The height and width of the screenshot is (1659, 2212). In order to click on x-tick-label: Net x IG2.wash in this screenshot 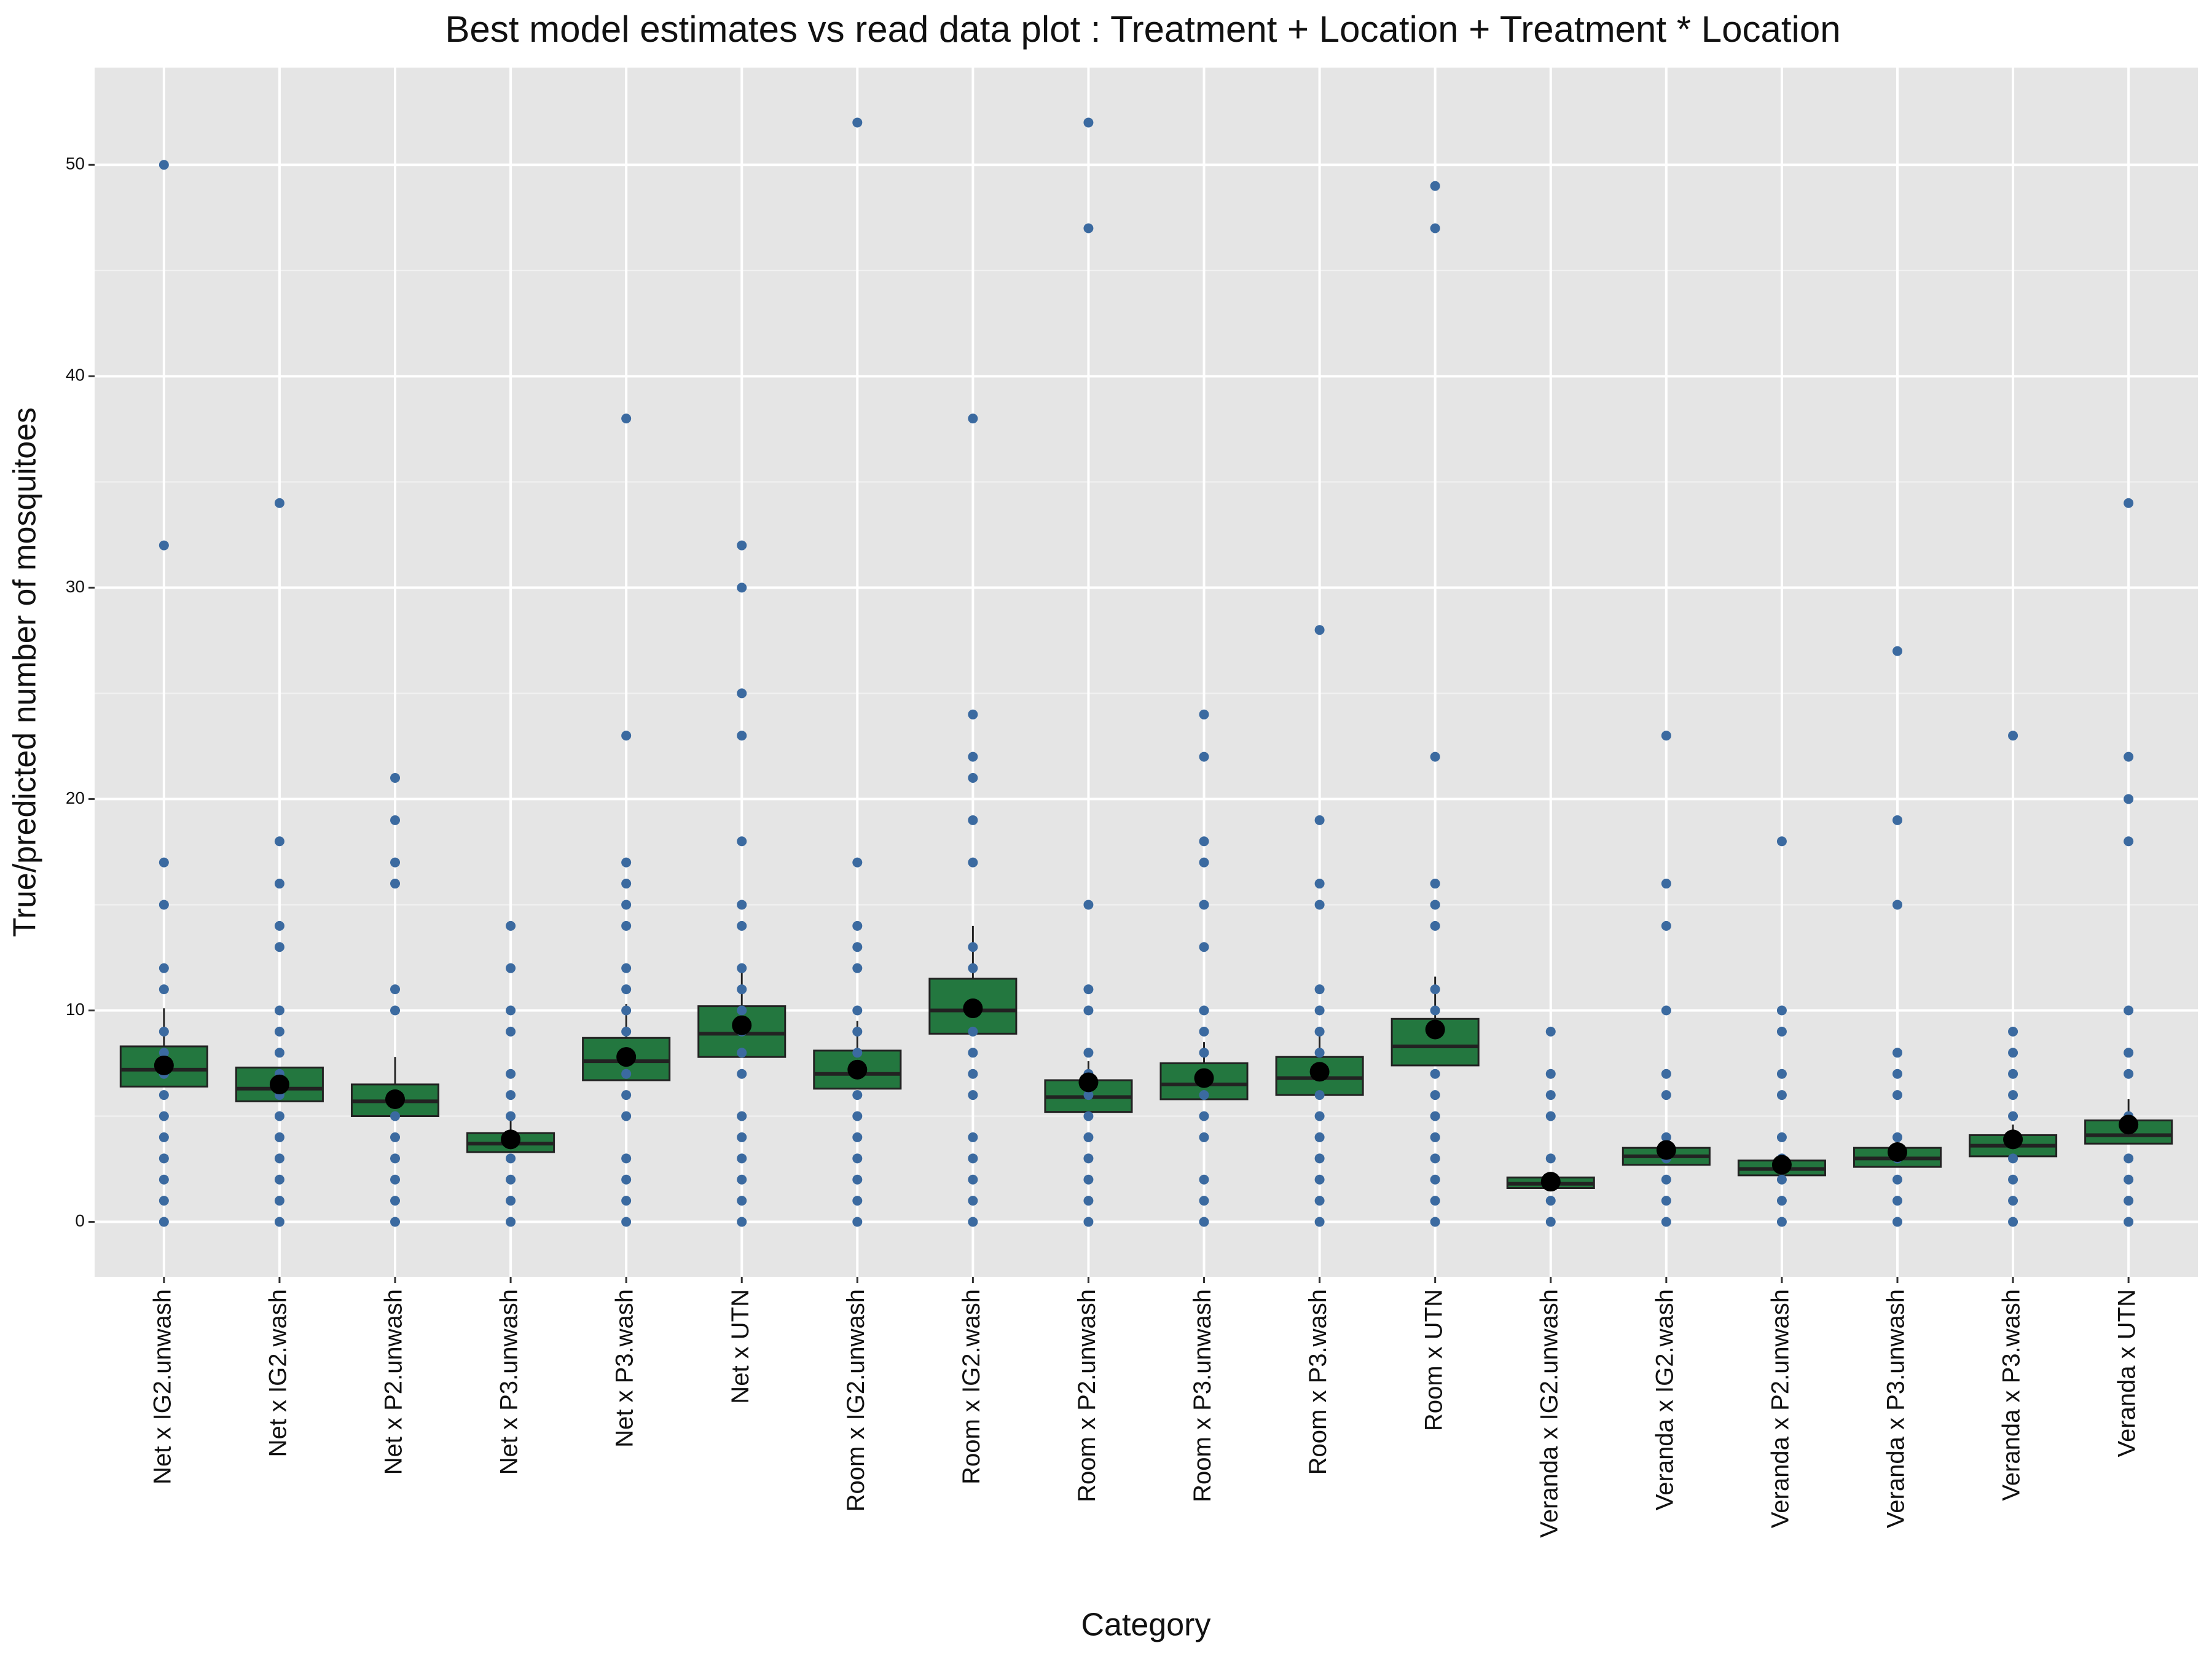, I will do `click(277, 1373)`.